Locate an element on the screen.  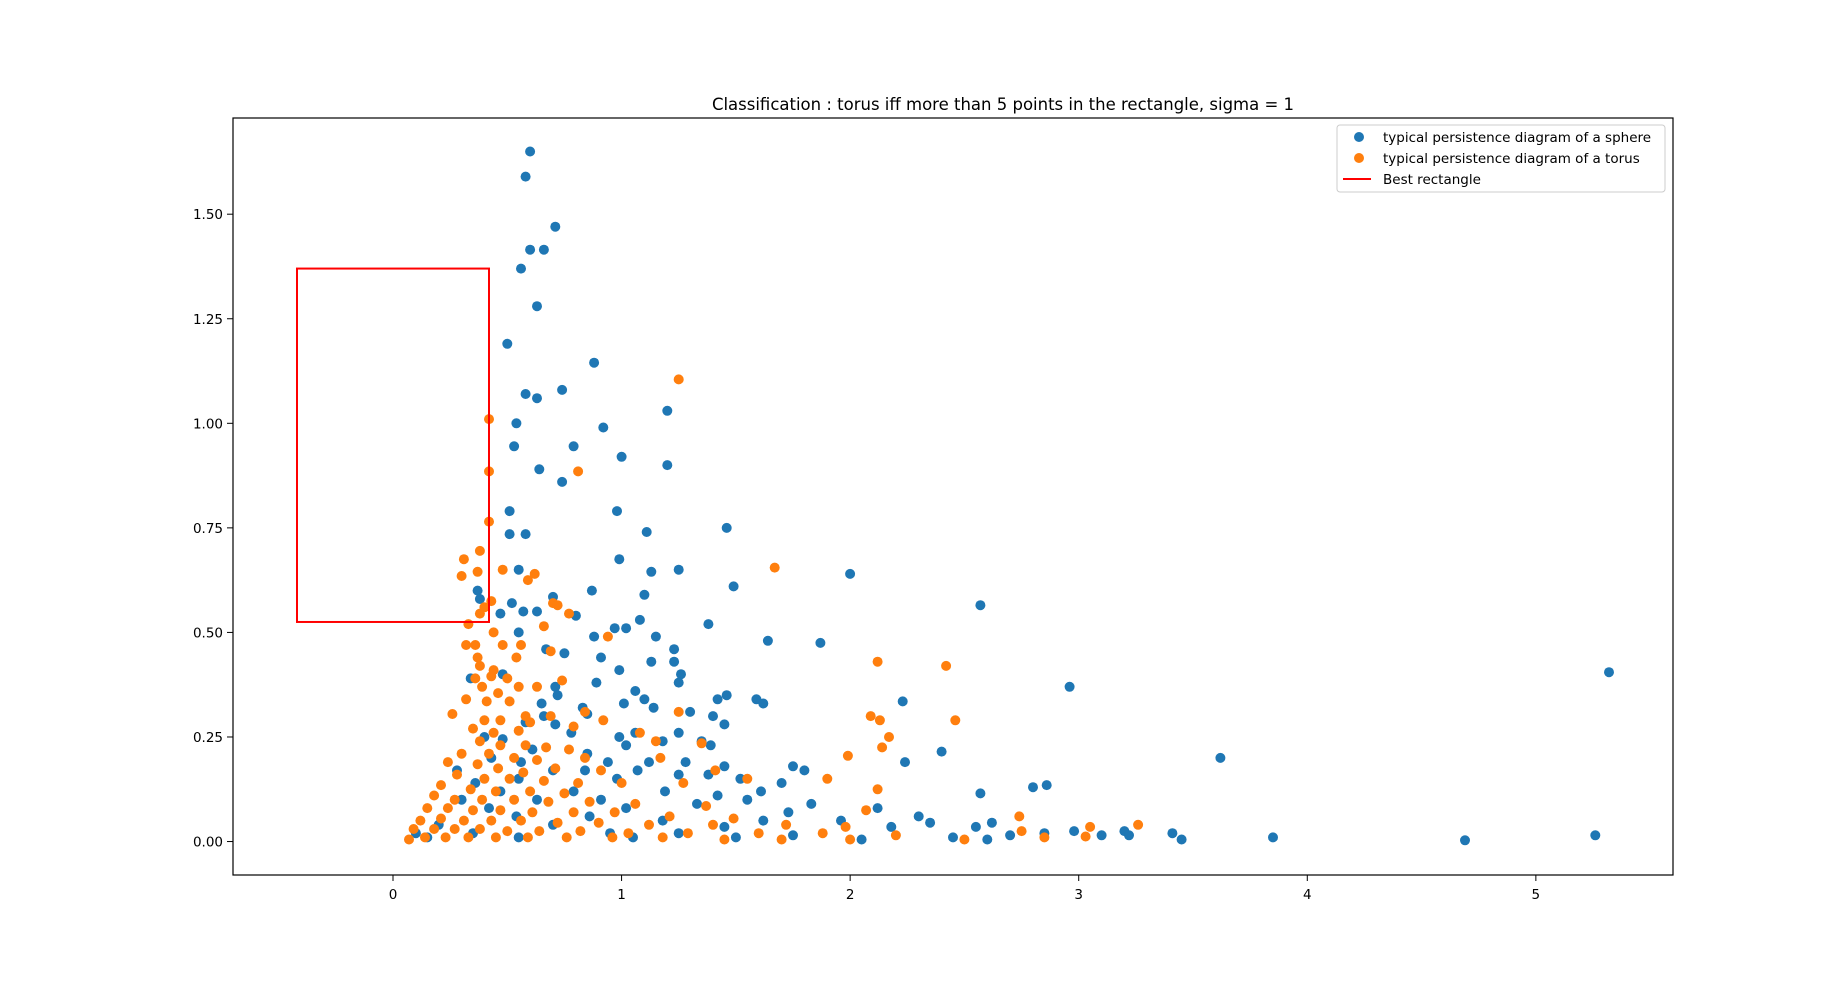
y-tick-label-5: 1.25 is located at coordinates (208, 320).